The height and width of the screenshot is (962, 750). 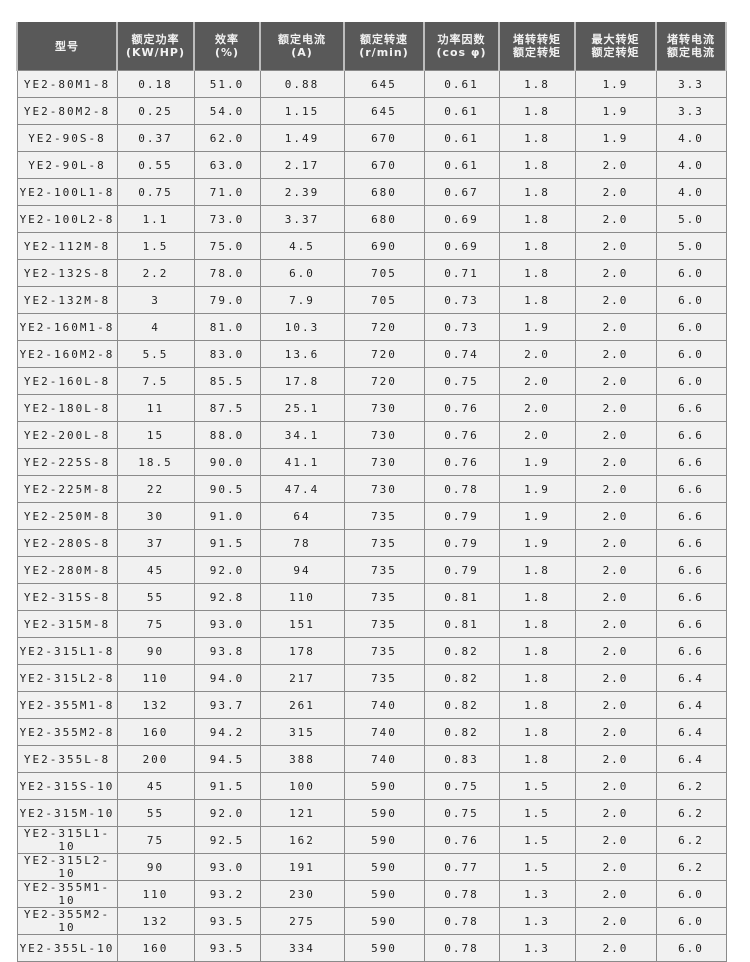 What do you see at coordinates (302, 435) in the screenshot?
I see `table-cell: 34.1` at bounding box center [302, 435].